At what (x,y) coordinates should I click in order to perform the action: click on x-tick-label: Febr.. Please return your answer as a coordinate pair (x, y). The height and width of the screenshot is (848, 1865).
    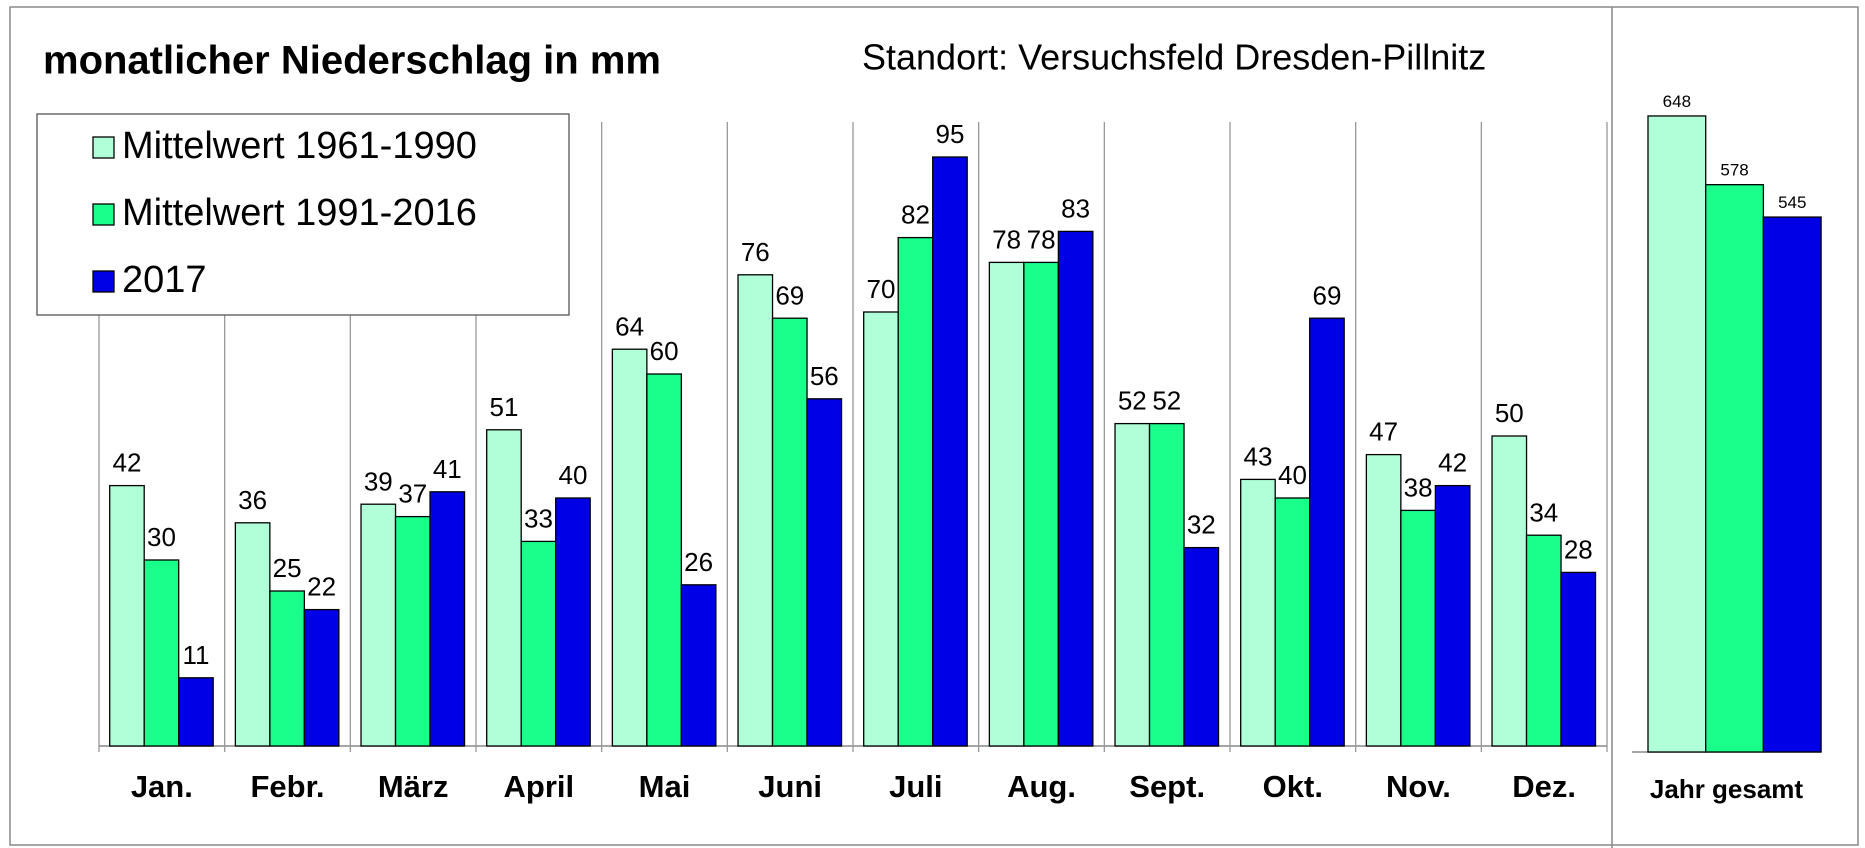
    Looking at the image, I should click on (287, 786).